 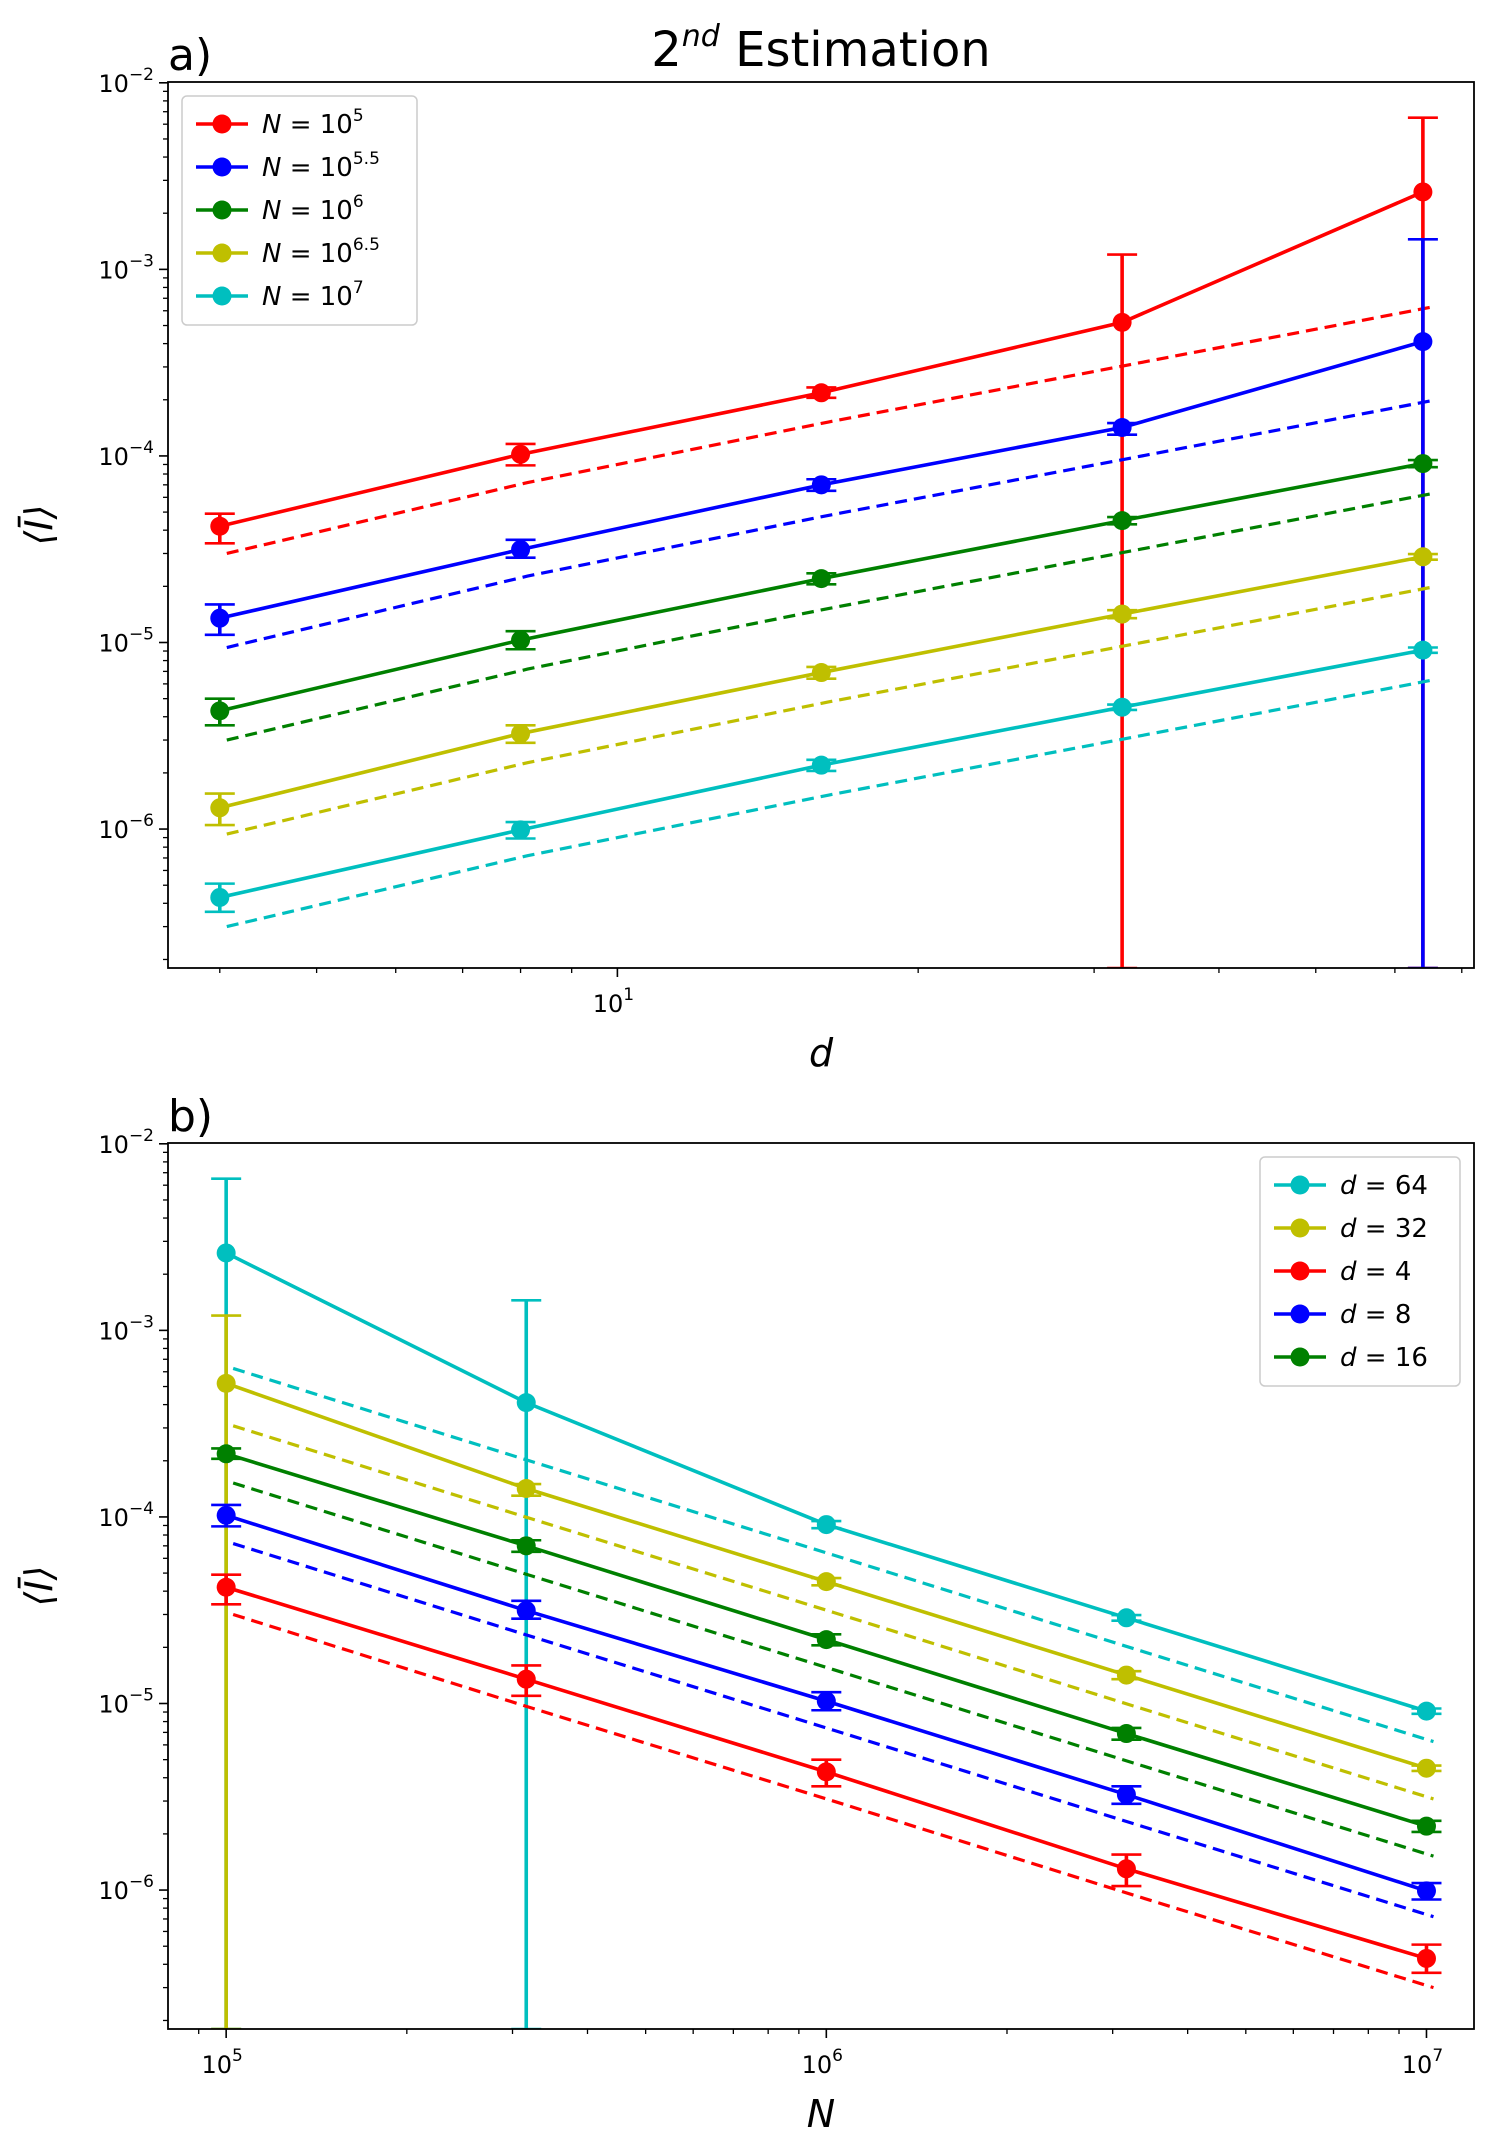 What do you see at coordinates (820, 48) in the screenshot?
I see `chart-title: 2nd Estimation` at bounding box center [820, 48].